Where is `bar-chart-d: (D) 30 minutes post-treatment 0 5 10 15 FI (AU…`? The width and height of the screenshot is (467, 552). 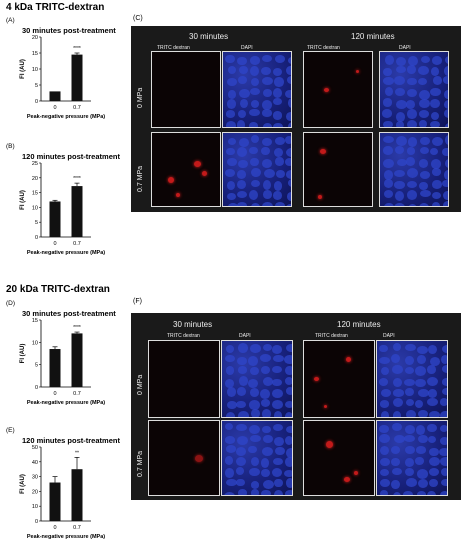 bar-chart-d: (D) 30 minutes post-treatment 0 5 10 15 FI (AU… is located at coordinates (66, 355).